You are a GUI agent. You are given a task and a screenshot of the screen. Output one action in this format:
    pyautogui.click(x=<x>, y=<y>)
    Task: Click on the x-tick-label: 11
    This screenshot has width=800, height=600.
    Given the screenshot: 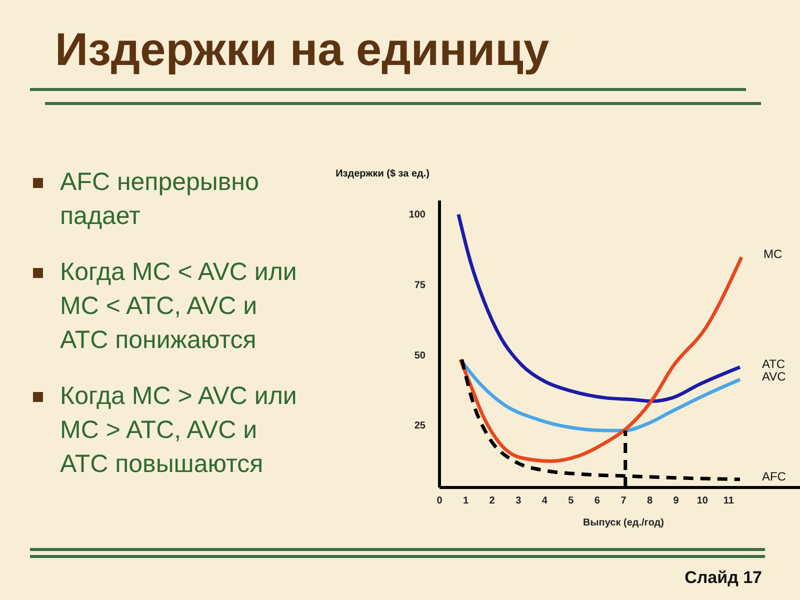 What is the action you would take?
    pyautogui.click(x=728, y=501)
    